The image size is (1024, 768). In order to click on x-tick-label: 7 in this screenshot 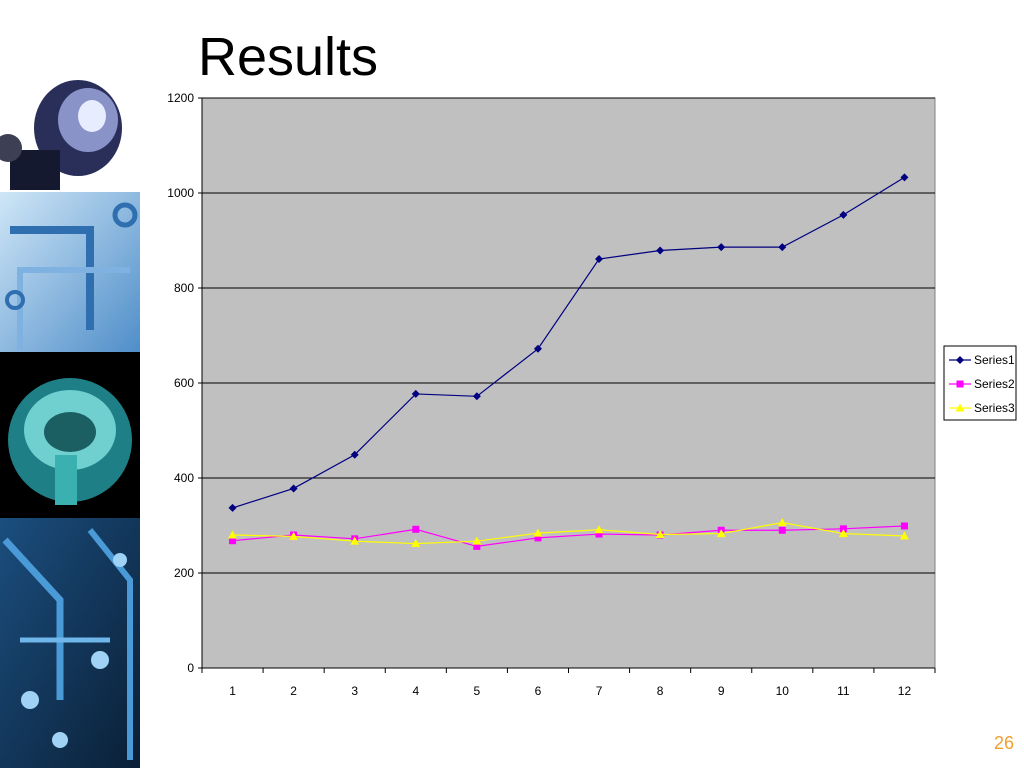, I will do `click(599, 691)`.